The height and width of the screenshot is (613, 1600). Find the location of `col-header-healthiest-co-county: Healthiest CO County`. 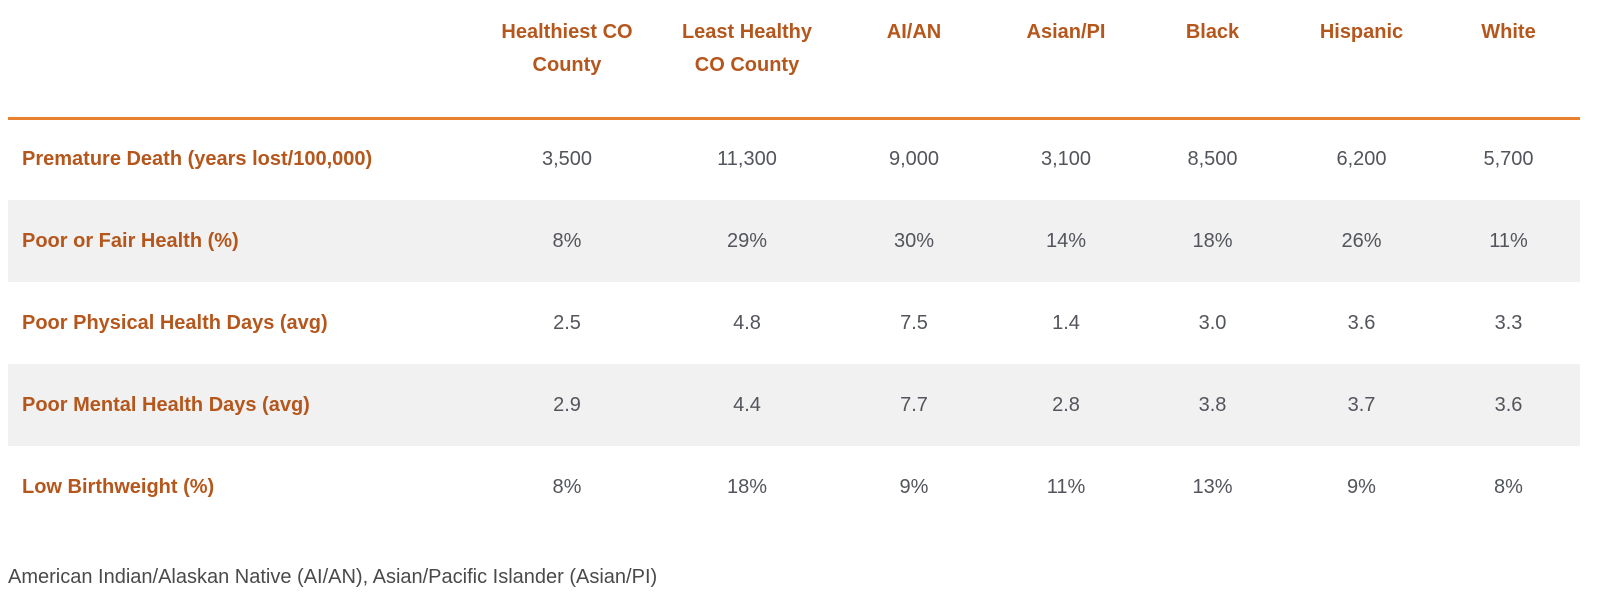

col-header-healthiest-co-county: Healthiest CO County is located at coordinates (567, 60).